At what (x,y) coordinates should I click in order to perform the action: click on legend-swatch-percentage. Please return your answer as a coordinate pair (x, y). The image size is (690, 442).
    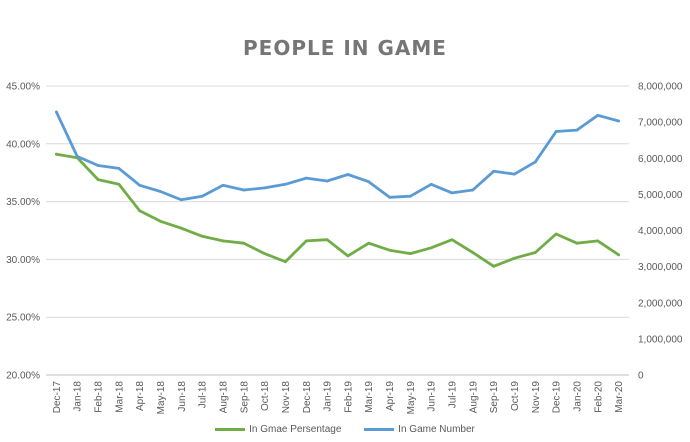
    Looking at the image, I should click on (230, 429).